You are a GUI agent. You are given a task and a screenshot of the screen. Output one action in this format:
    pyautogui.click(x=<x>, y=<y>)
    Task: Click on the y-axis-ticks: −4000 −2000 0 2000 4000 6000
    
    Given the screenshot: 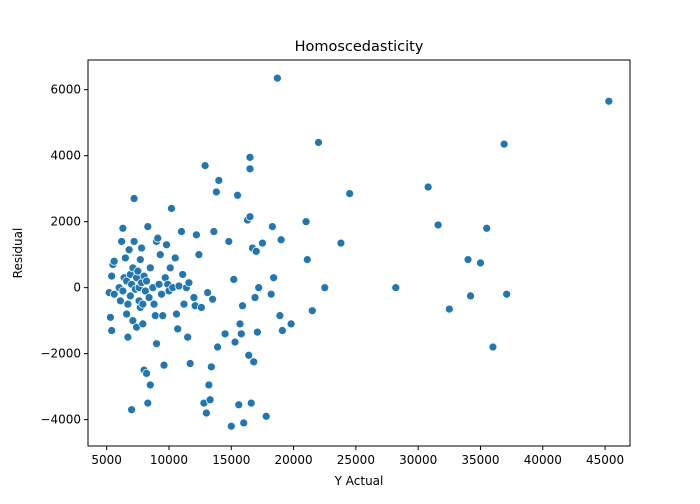 What is the action you would take?
    pyautogui.click(x=64, y=255)
    